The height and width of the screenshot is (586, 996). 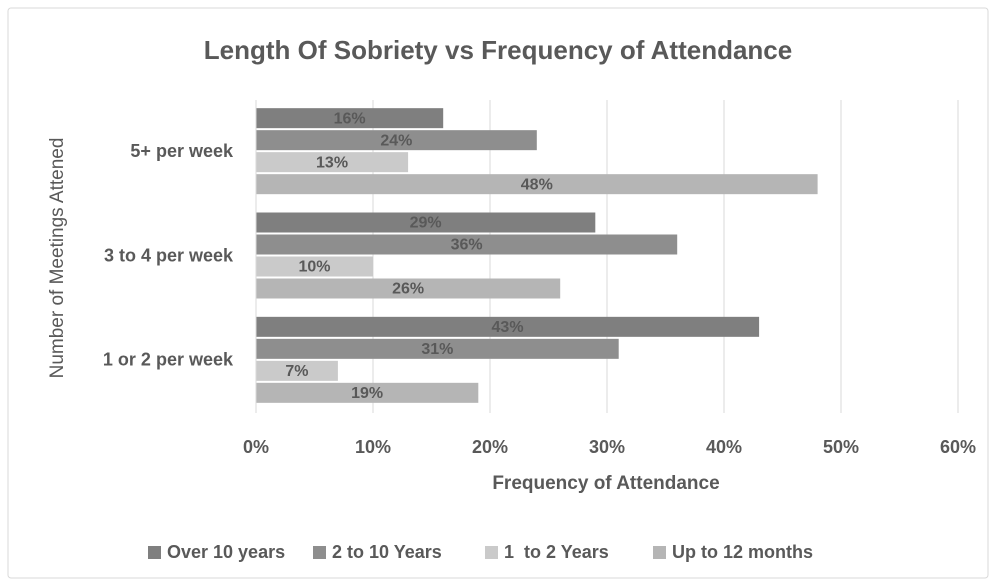 What do you see at coordinates (57, 258) in the screenshot?
I see `y-axis-title: Number of Meetings Attened` at bounding box center [57, 258].